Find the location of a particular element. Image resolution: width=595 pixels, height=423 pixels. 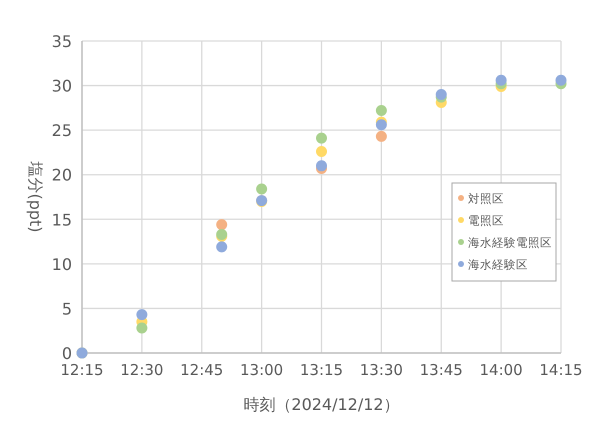

x-tick-label: 13:45 is located at coordinates (441, 370).